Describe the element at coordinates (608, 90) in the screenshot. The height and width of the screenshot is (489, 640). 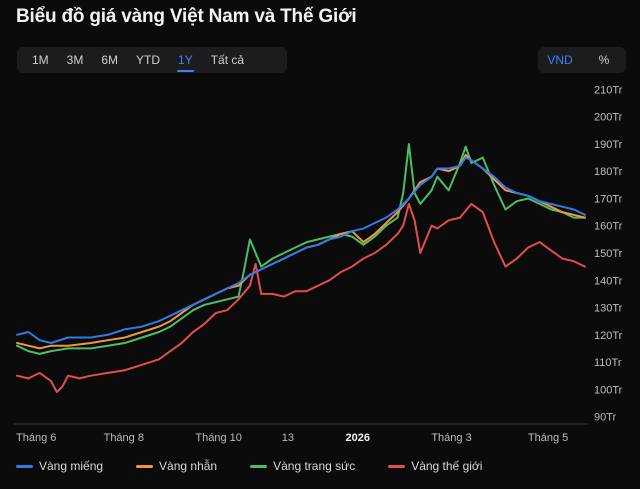
I see `y-tick-label: 210Tr` at that location.